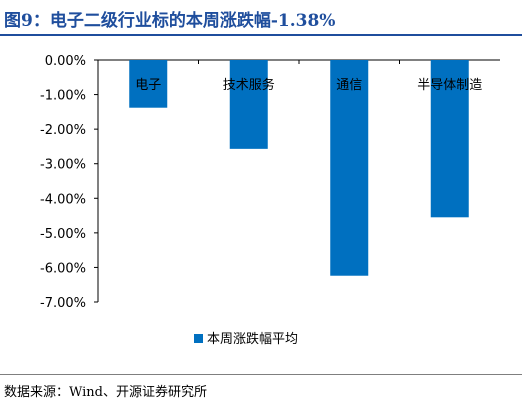  Describe the element at coordinates (449, 85) in the screenshot. I see `category-label: 半导体制造` at that location.